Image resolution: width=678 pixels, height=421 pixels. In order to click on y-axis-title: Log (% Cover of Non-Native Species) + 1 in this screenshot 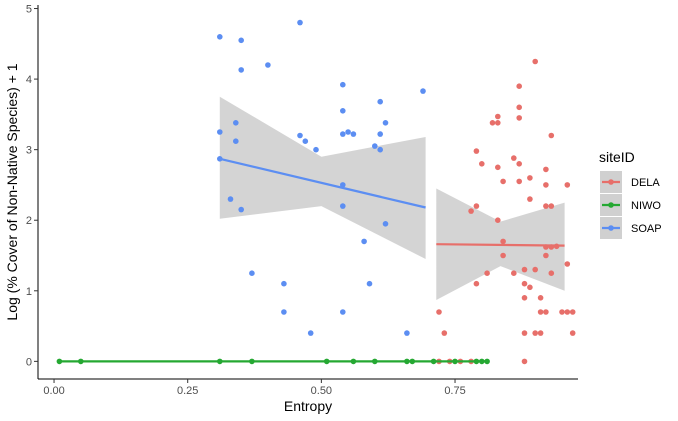, I will do `click(12, 191)`.